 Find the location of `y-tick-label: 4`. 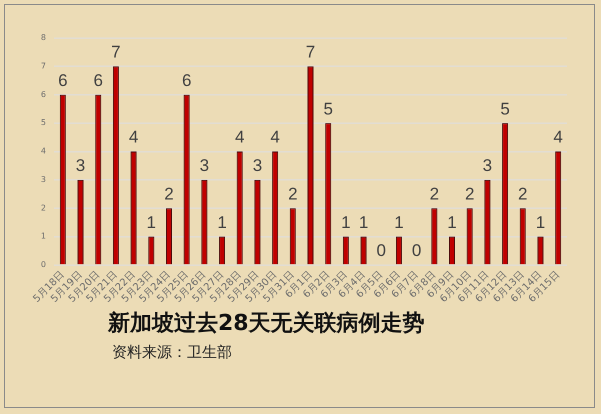

y-tick-label: 4 is located at coordinates (43, 151).